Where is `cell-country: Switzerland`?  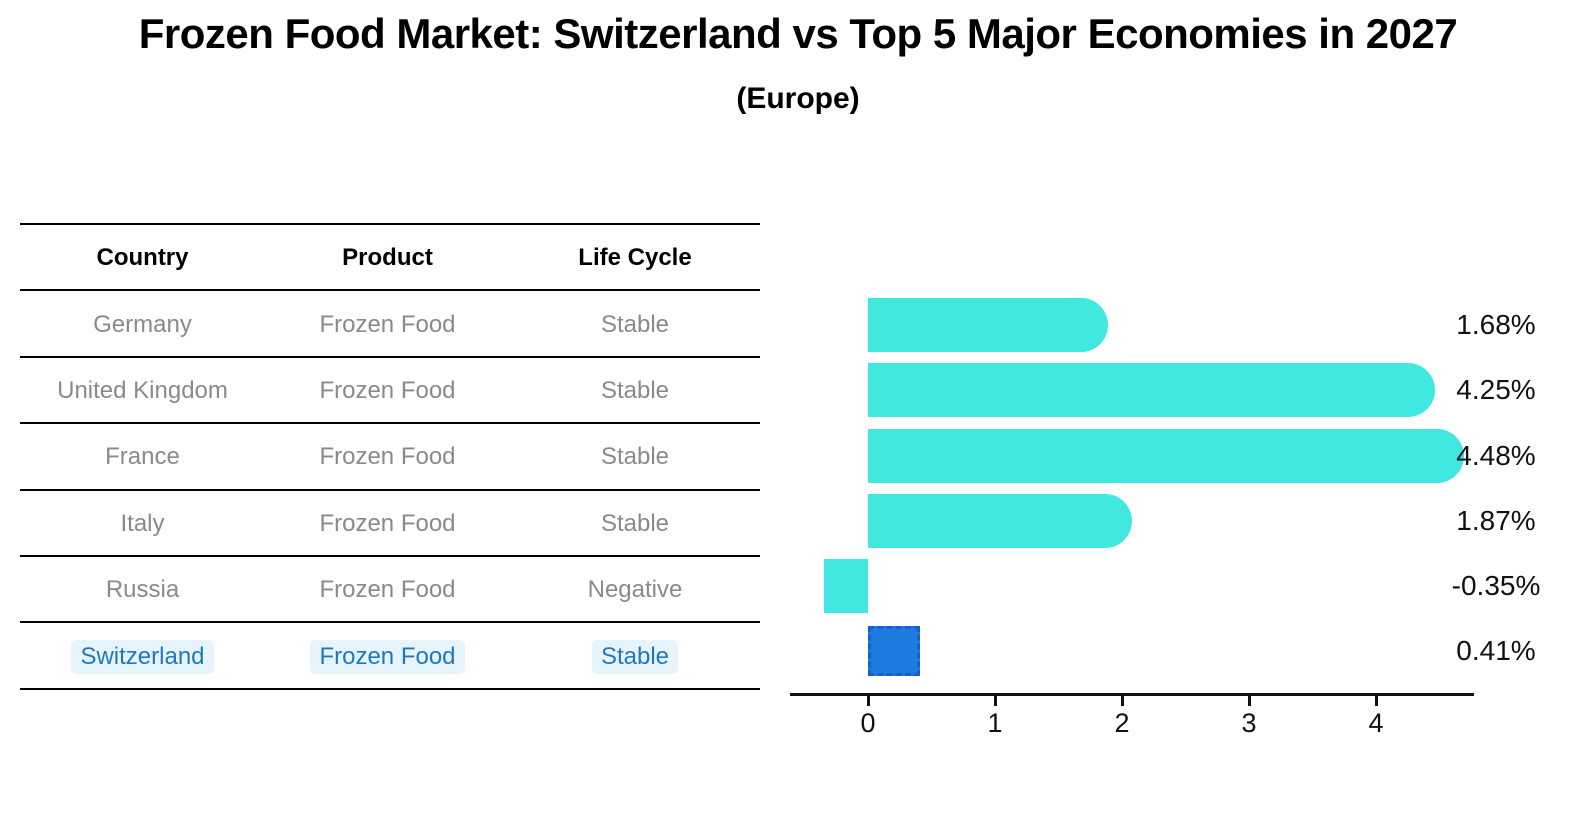
cell-country: Switzerland is located at coordinates (142, 656).